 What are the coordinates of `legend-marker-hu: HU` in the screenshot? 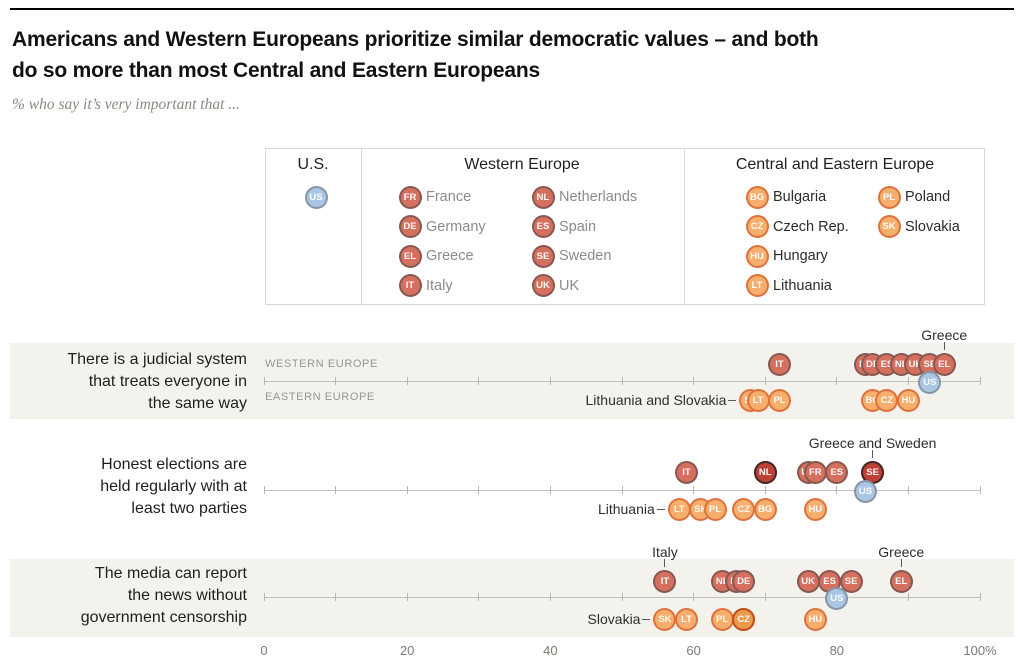 It's located at (757, 256).